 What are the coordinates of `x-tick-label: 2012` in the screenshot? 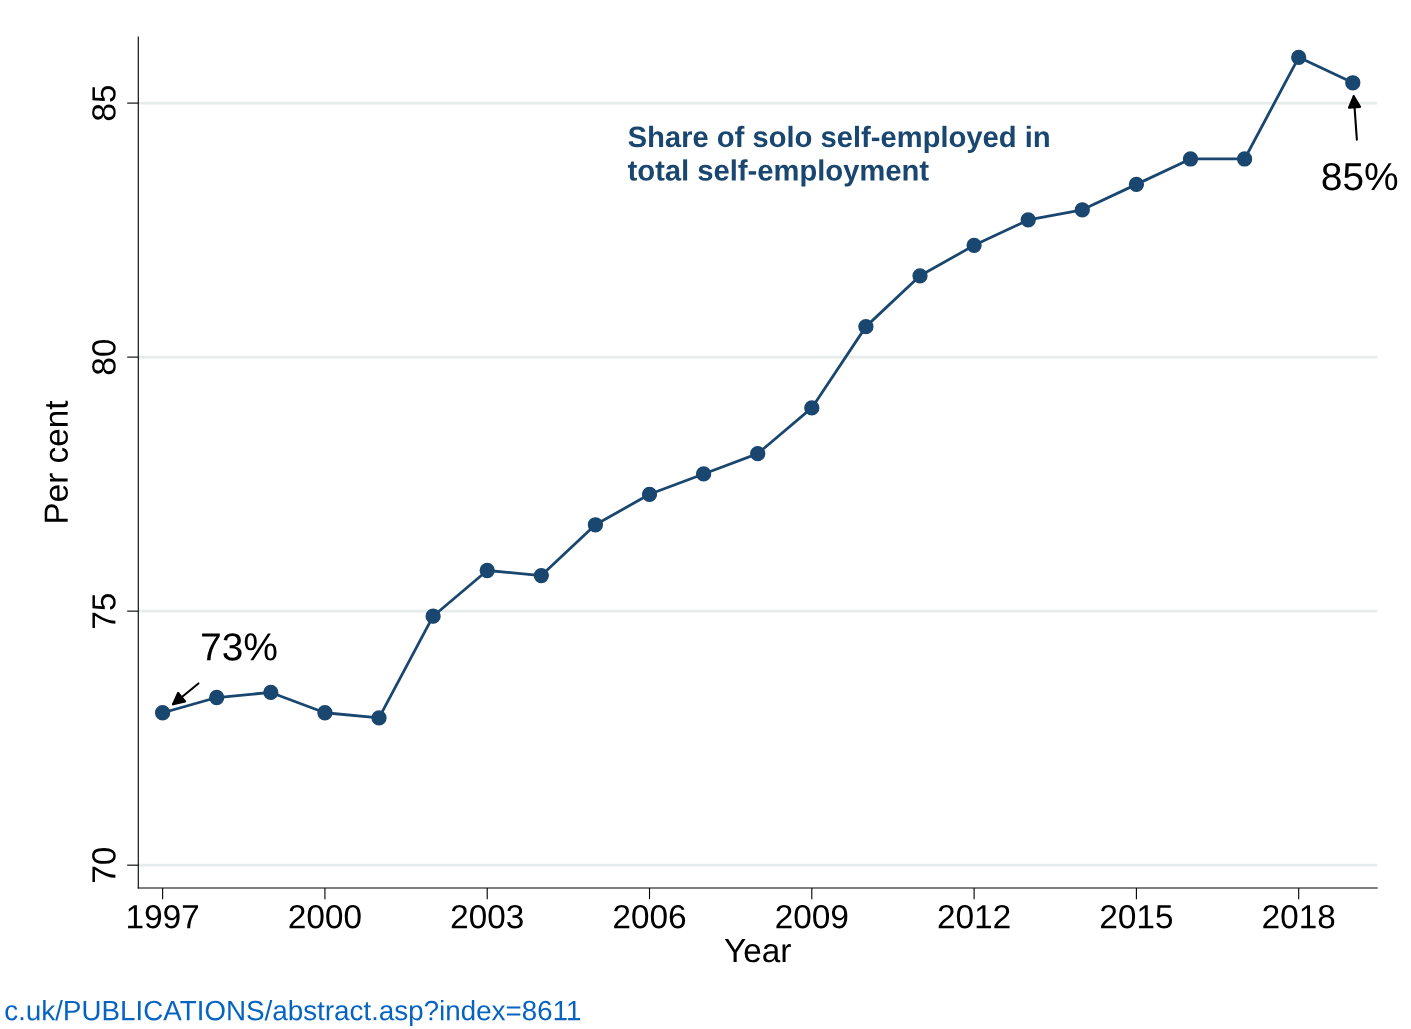 It's located at (974, 916).